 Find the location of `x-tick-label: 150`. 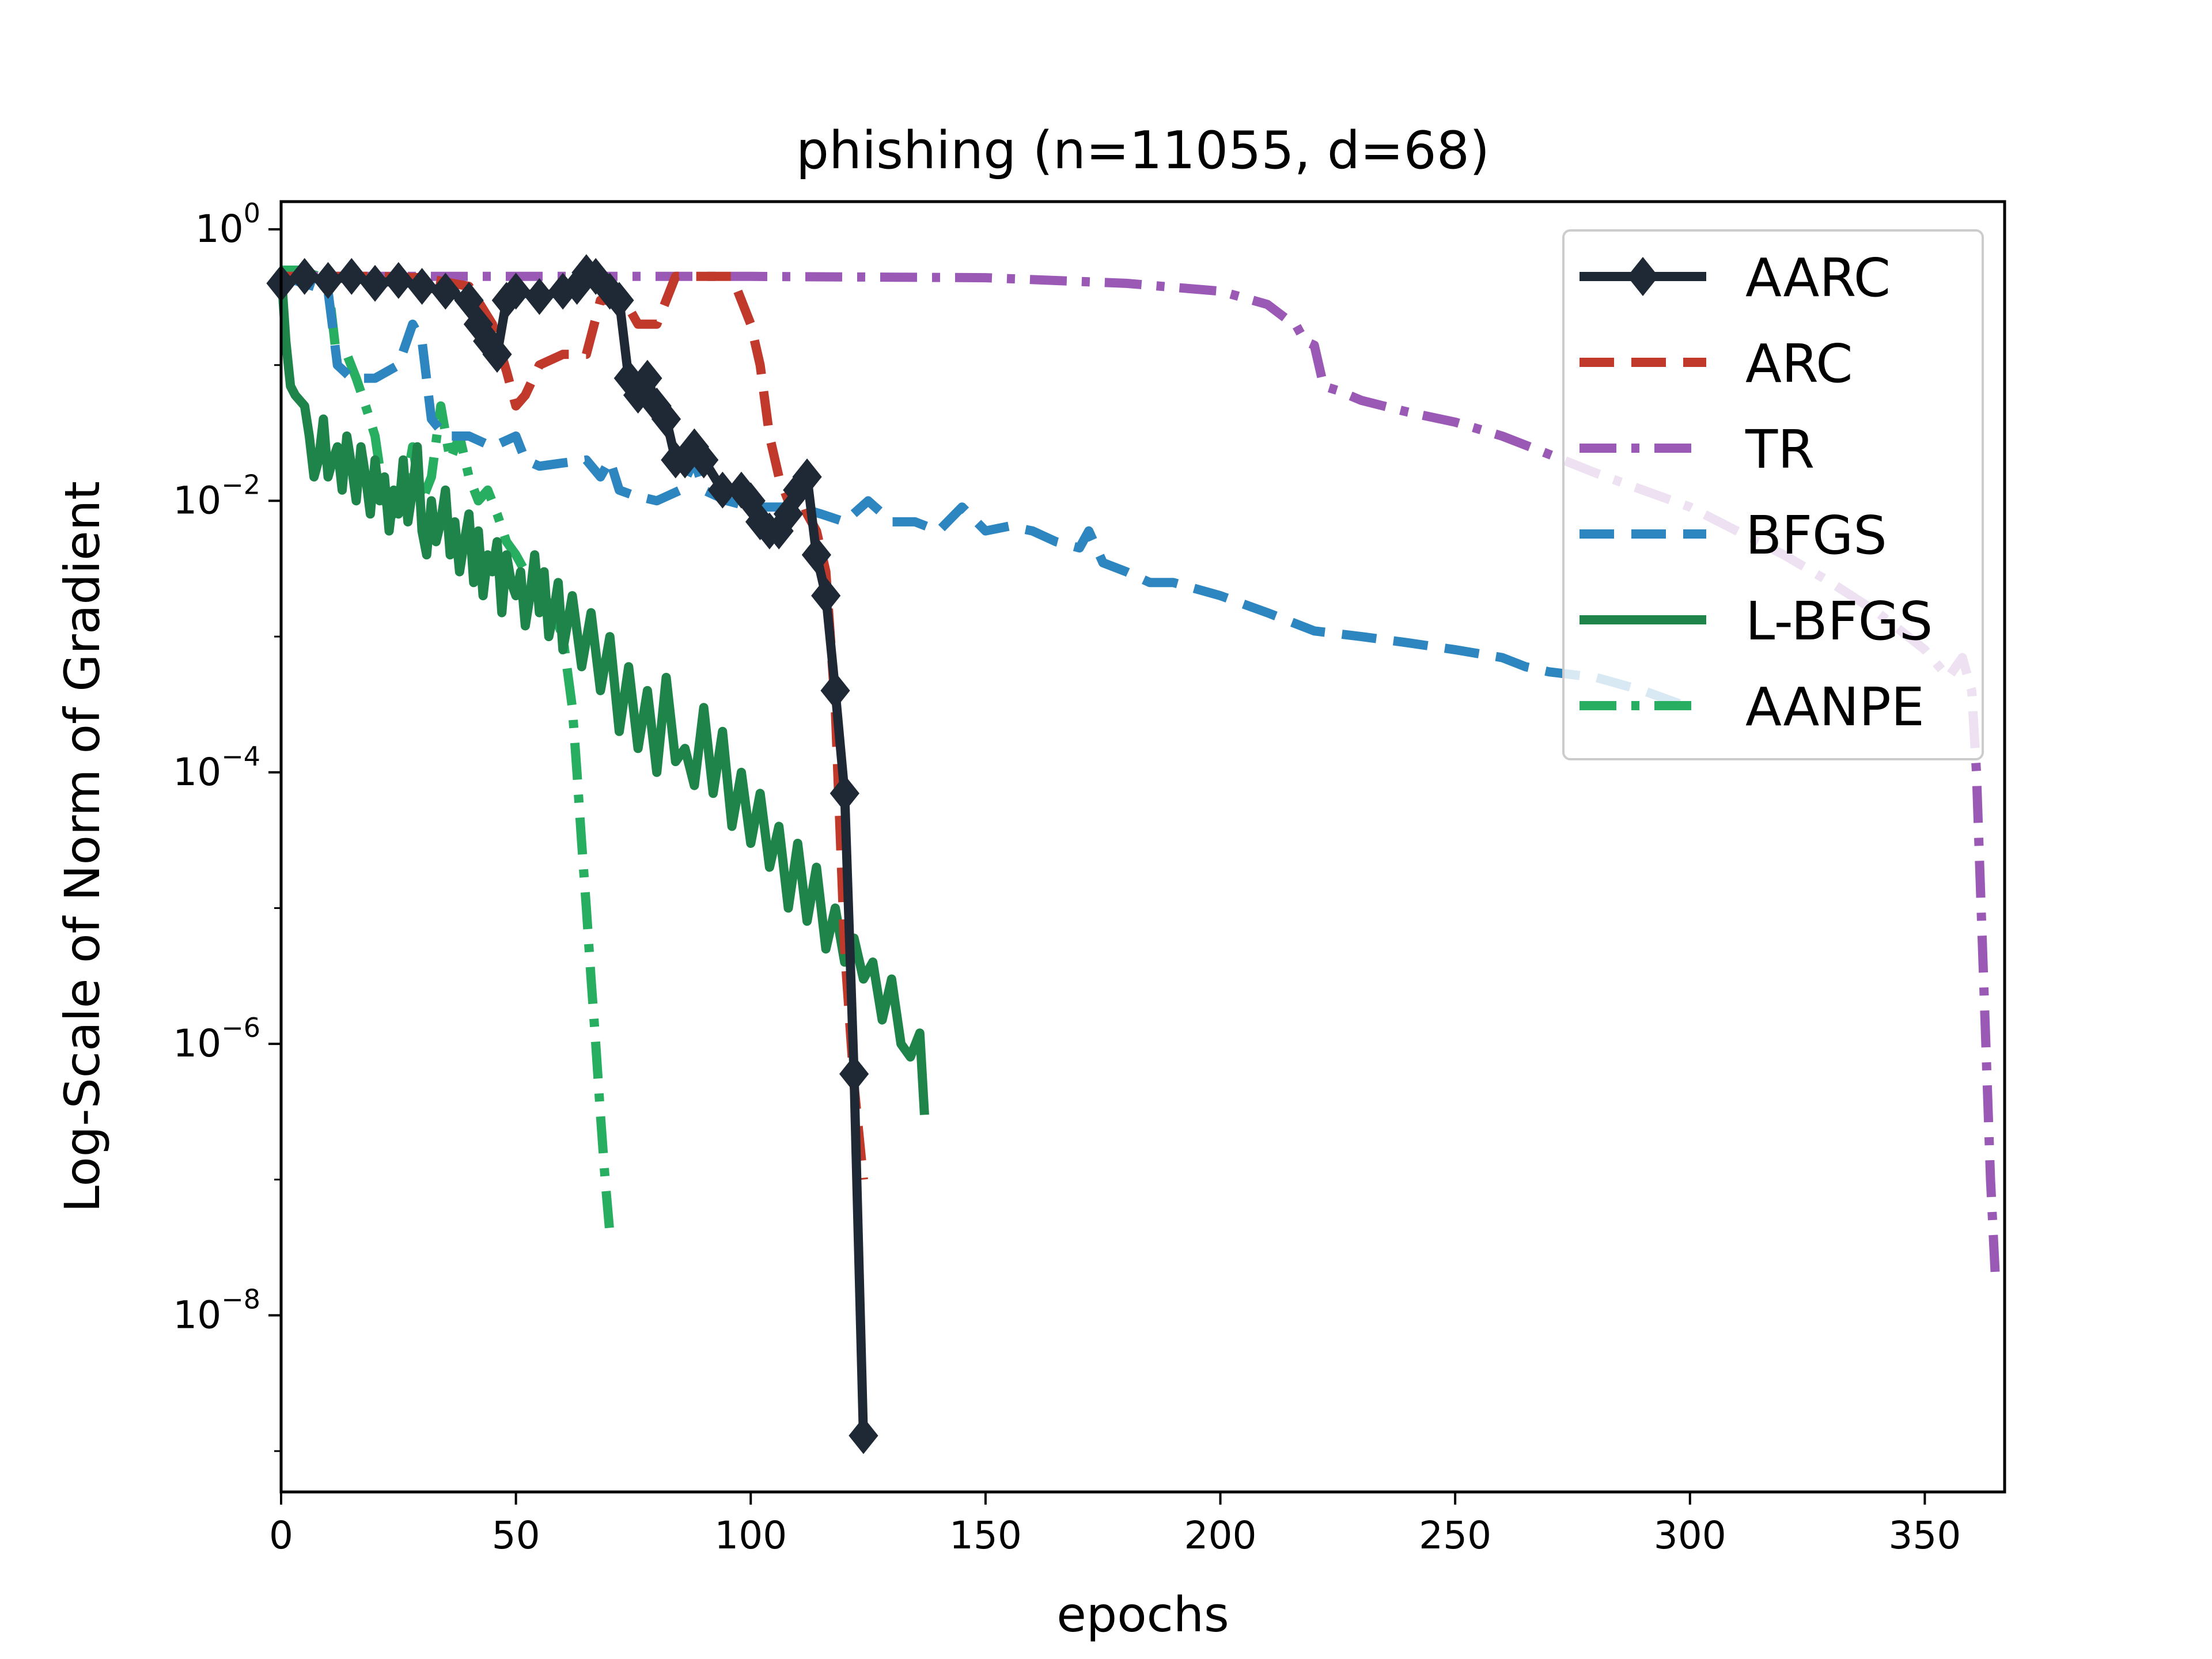

x-tick-label: 150 is located at coordinates (985, 1535).